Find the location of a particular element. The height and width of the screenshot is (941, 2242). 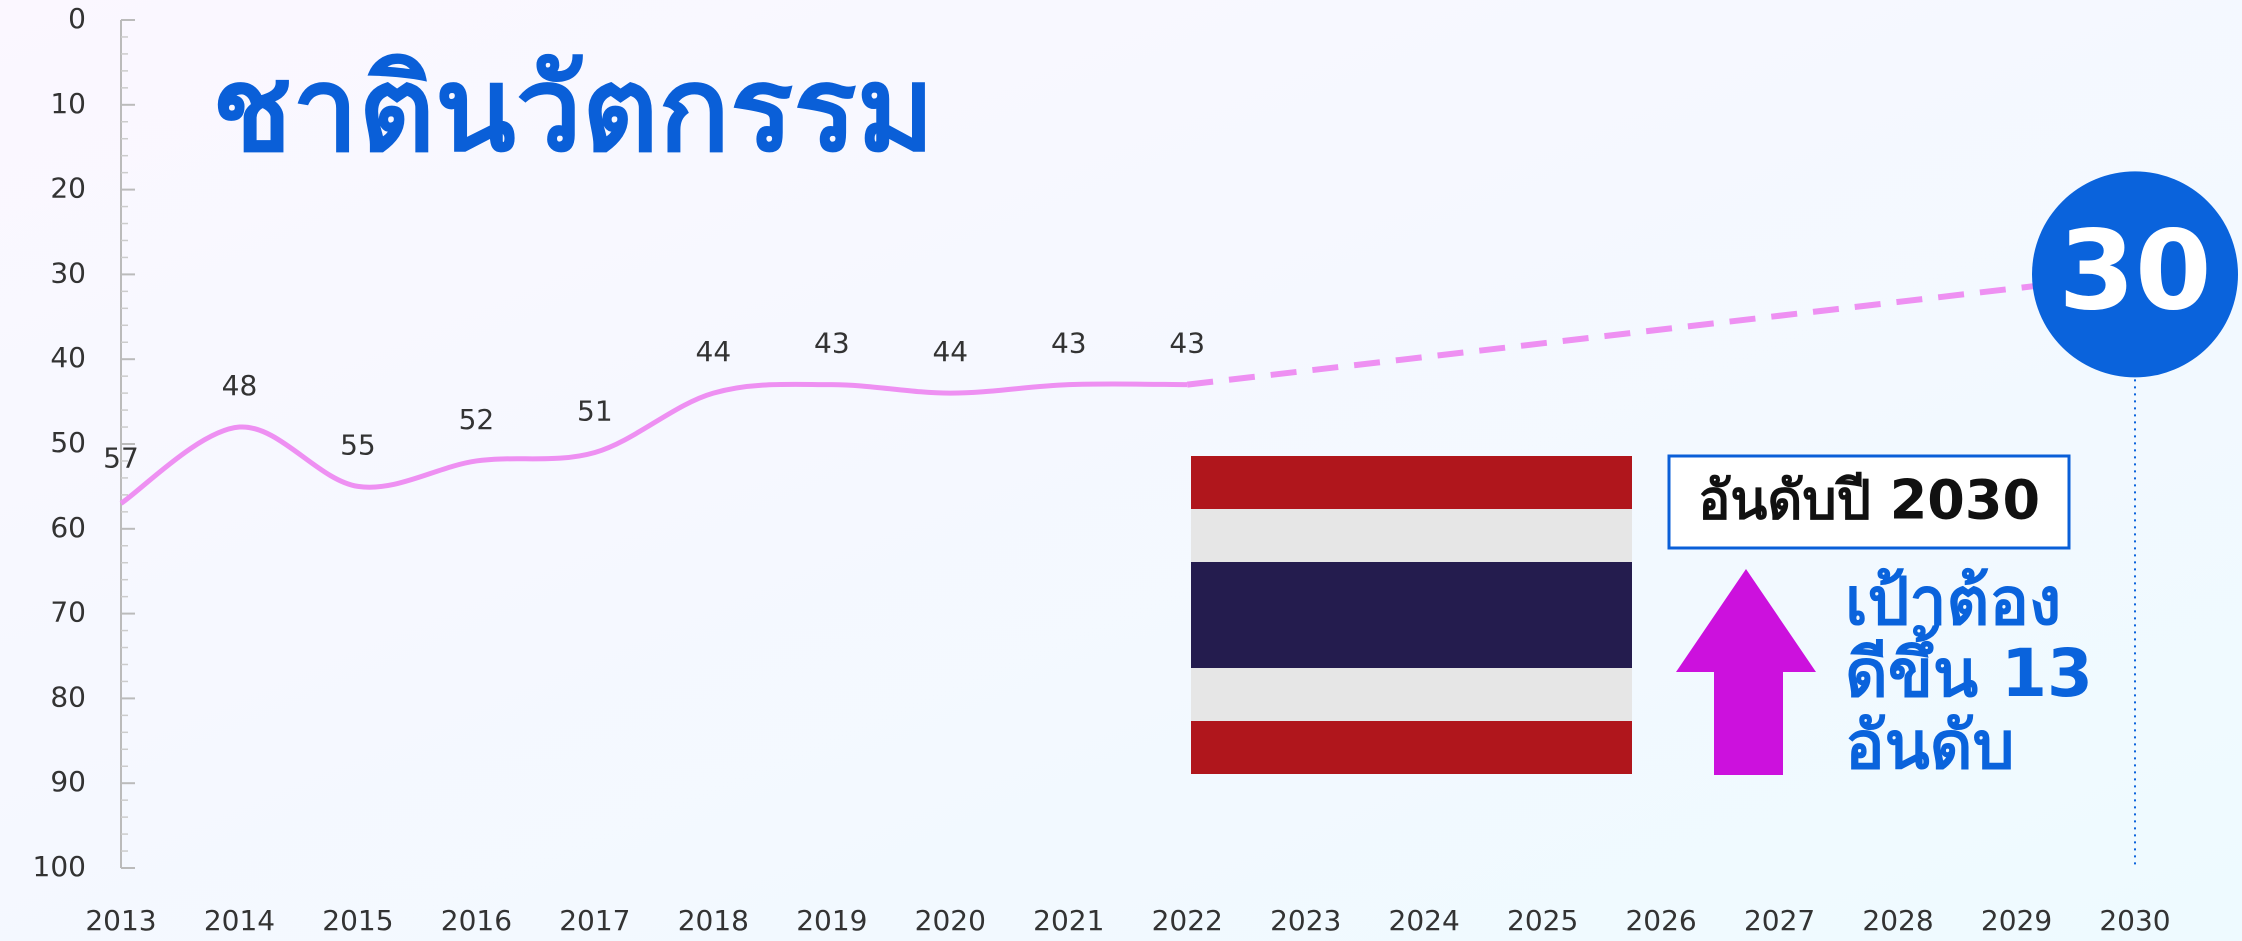

line is located at coordinates (653, 443).